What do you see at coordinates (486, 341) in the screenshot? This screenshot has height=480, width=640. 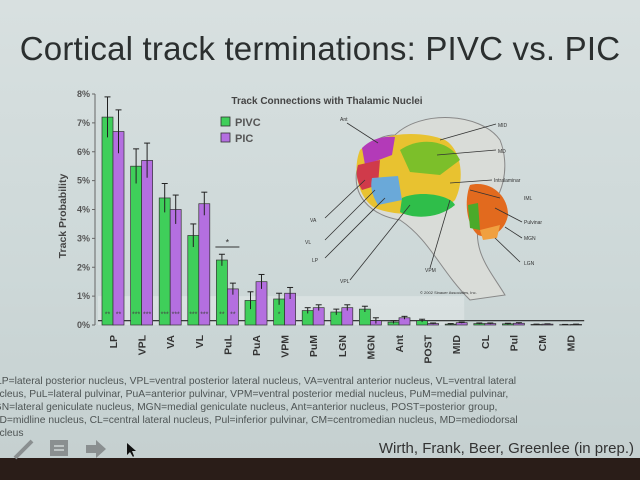 I see `x-tick-label: CL` at bounding box center [486, 341].